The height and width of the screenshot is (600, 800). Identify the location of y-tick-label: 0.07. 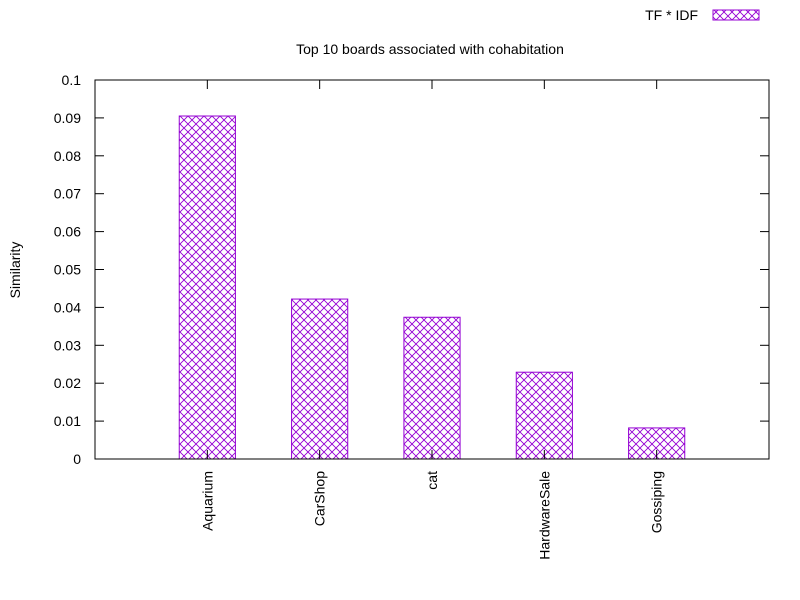
(67, 194).